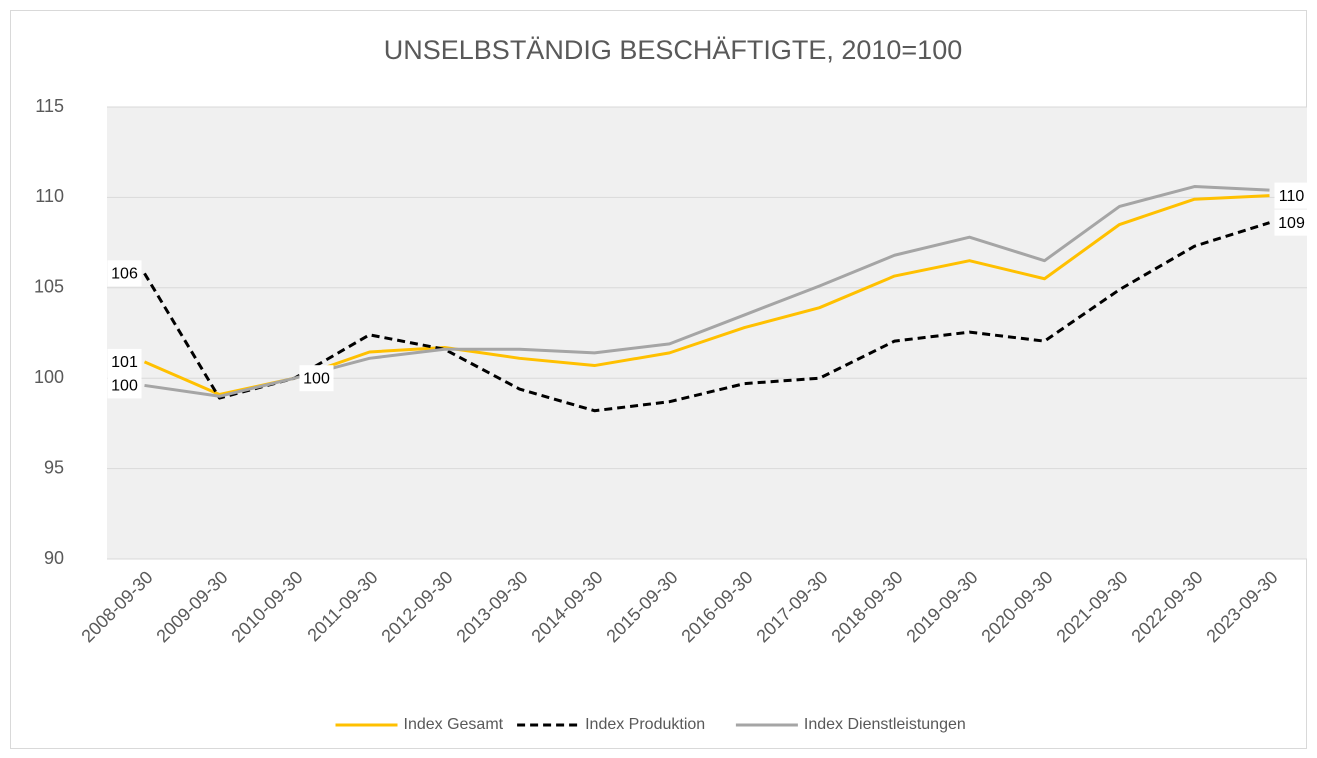 The image size is (1317, 758). Describe the element at coordinates (645, 724) in the screenshot. I see `legend-label: Index Produktion` at that location.